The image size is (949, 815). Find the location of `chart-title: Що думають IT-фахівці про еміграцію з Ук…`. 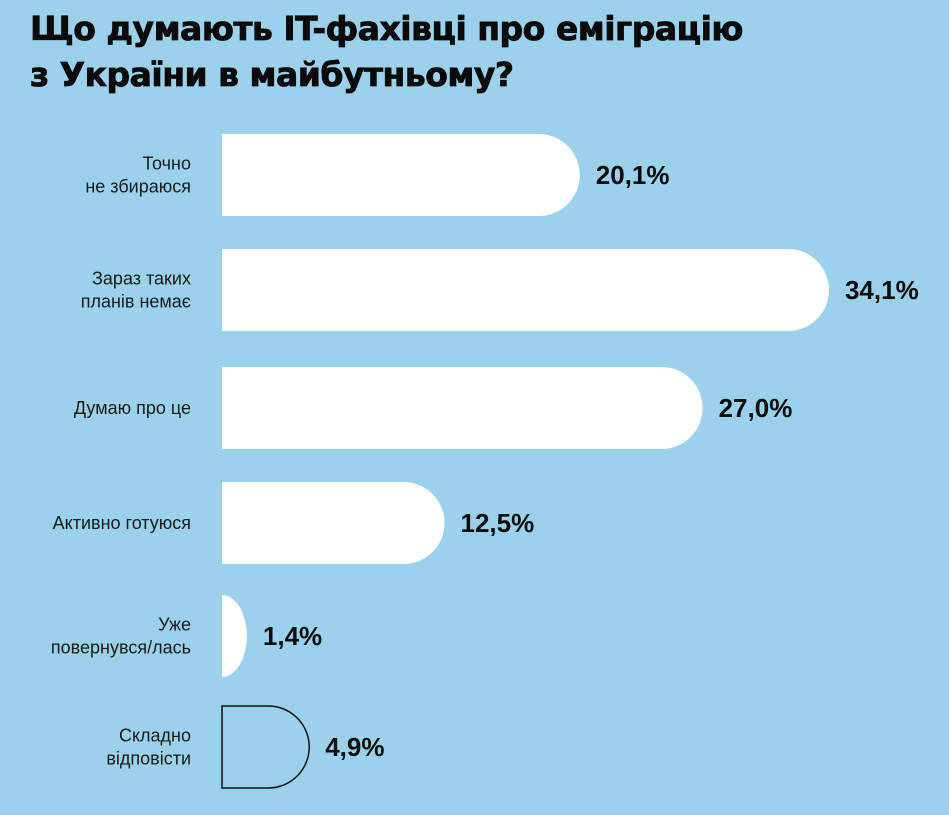

chart-title: Що думають IT-фахівці про еміграцію з Ук… is located at coordinates (480, 52).